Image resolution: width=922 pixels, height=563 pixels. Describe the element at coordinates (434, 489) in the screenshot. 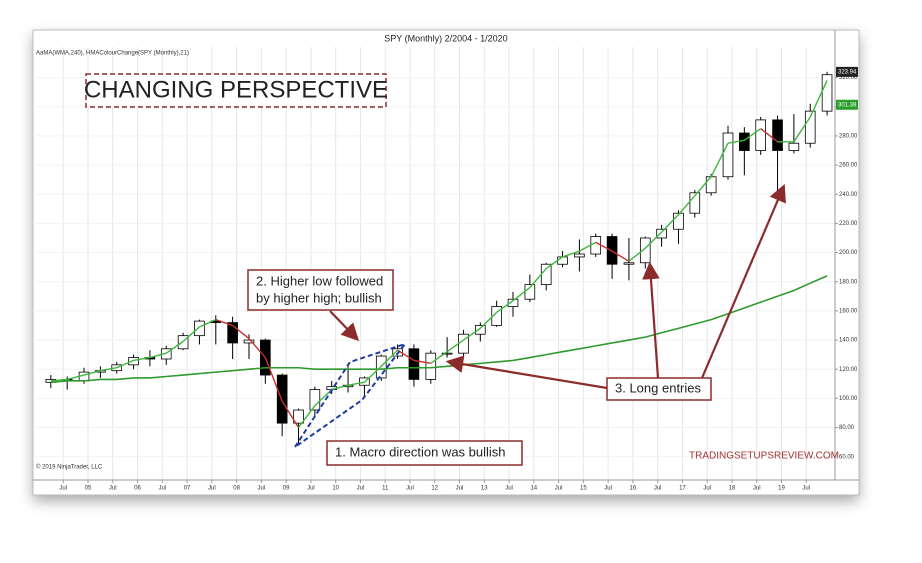

I see `x-tick-label: 12` at that location.